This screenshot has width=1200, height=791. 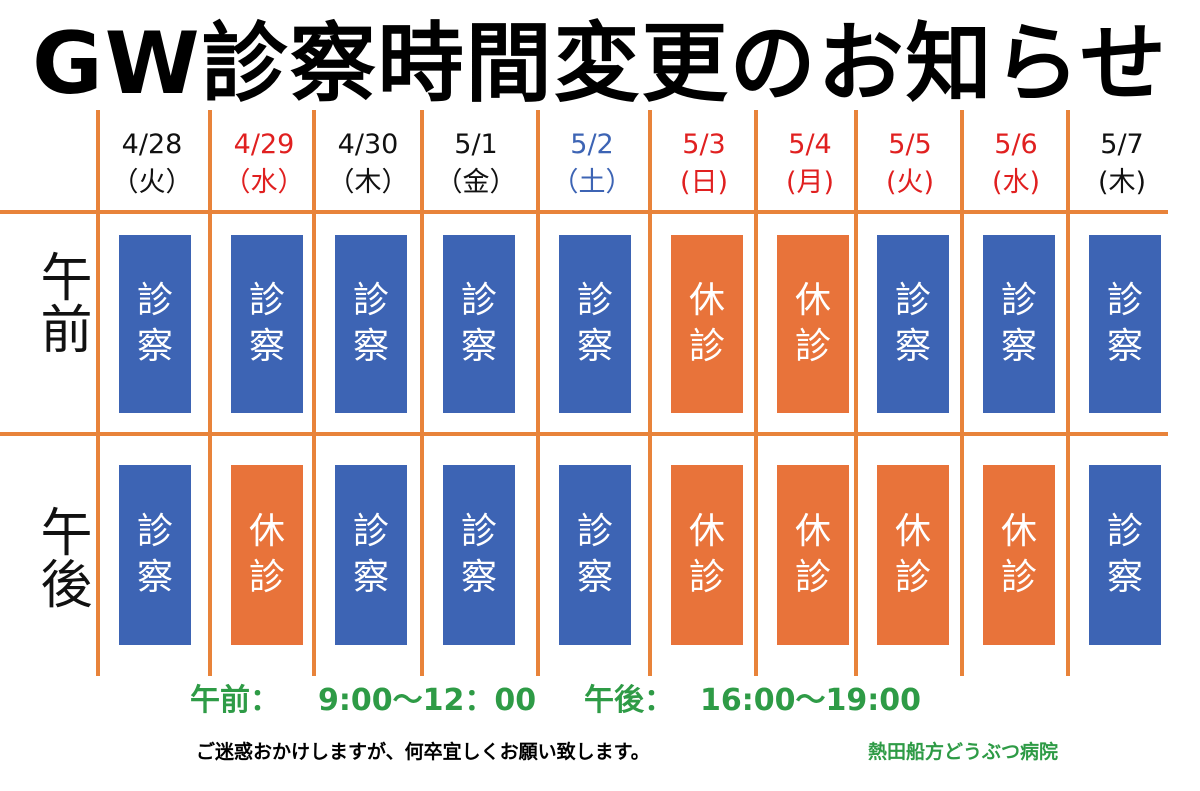 What do you see at coordinates (264, 182) in the screenshot?
I see `day-weekday: （水）` at bounding box center [264, 182].